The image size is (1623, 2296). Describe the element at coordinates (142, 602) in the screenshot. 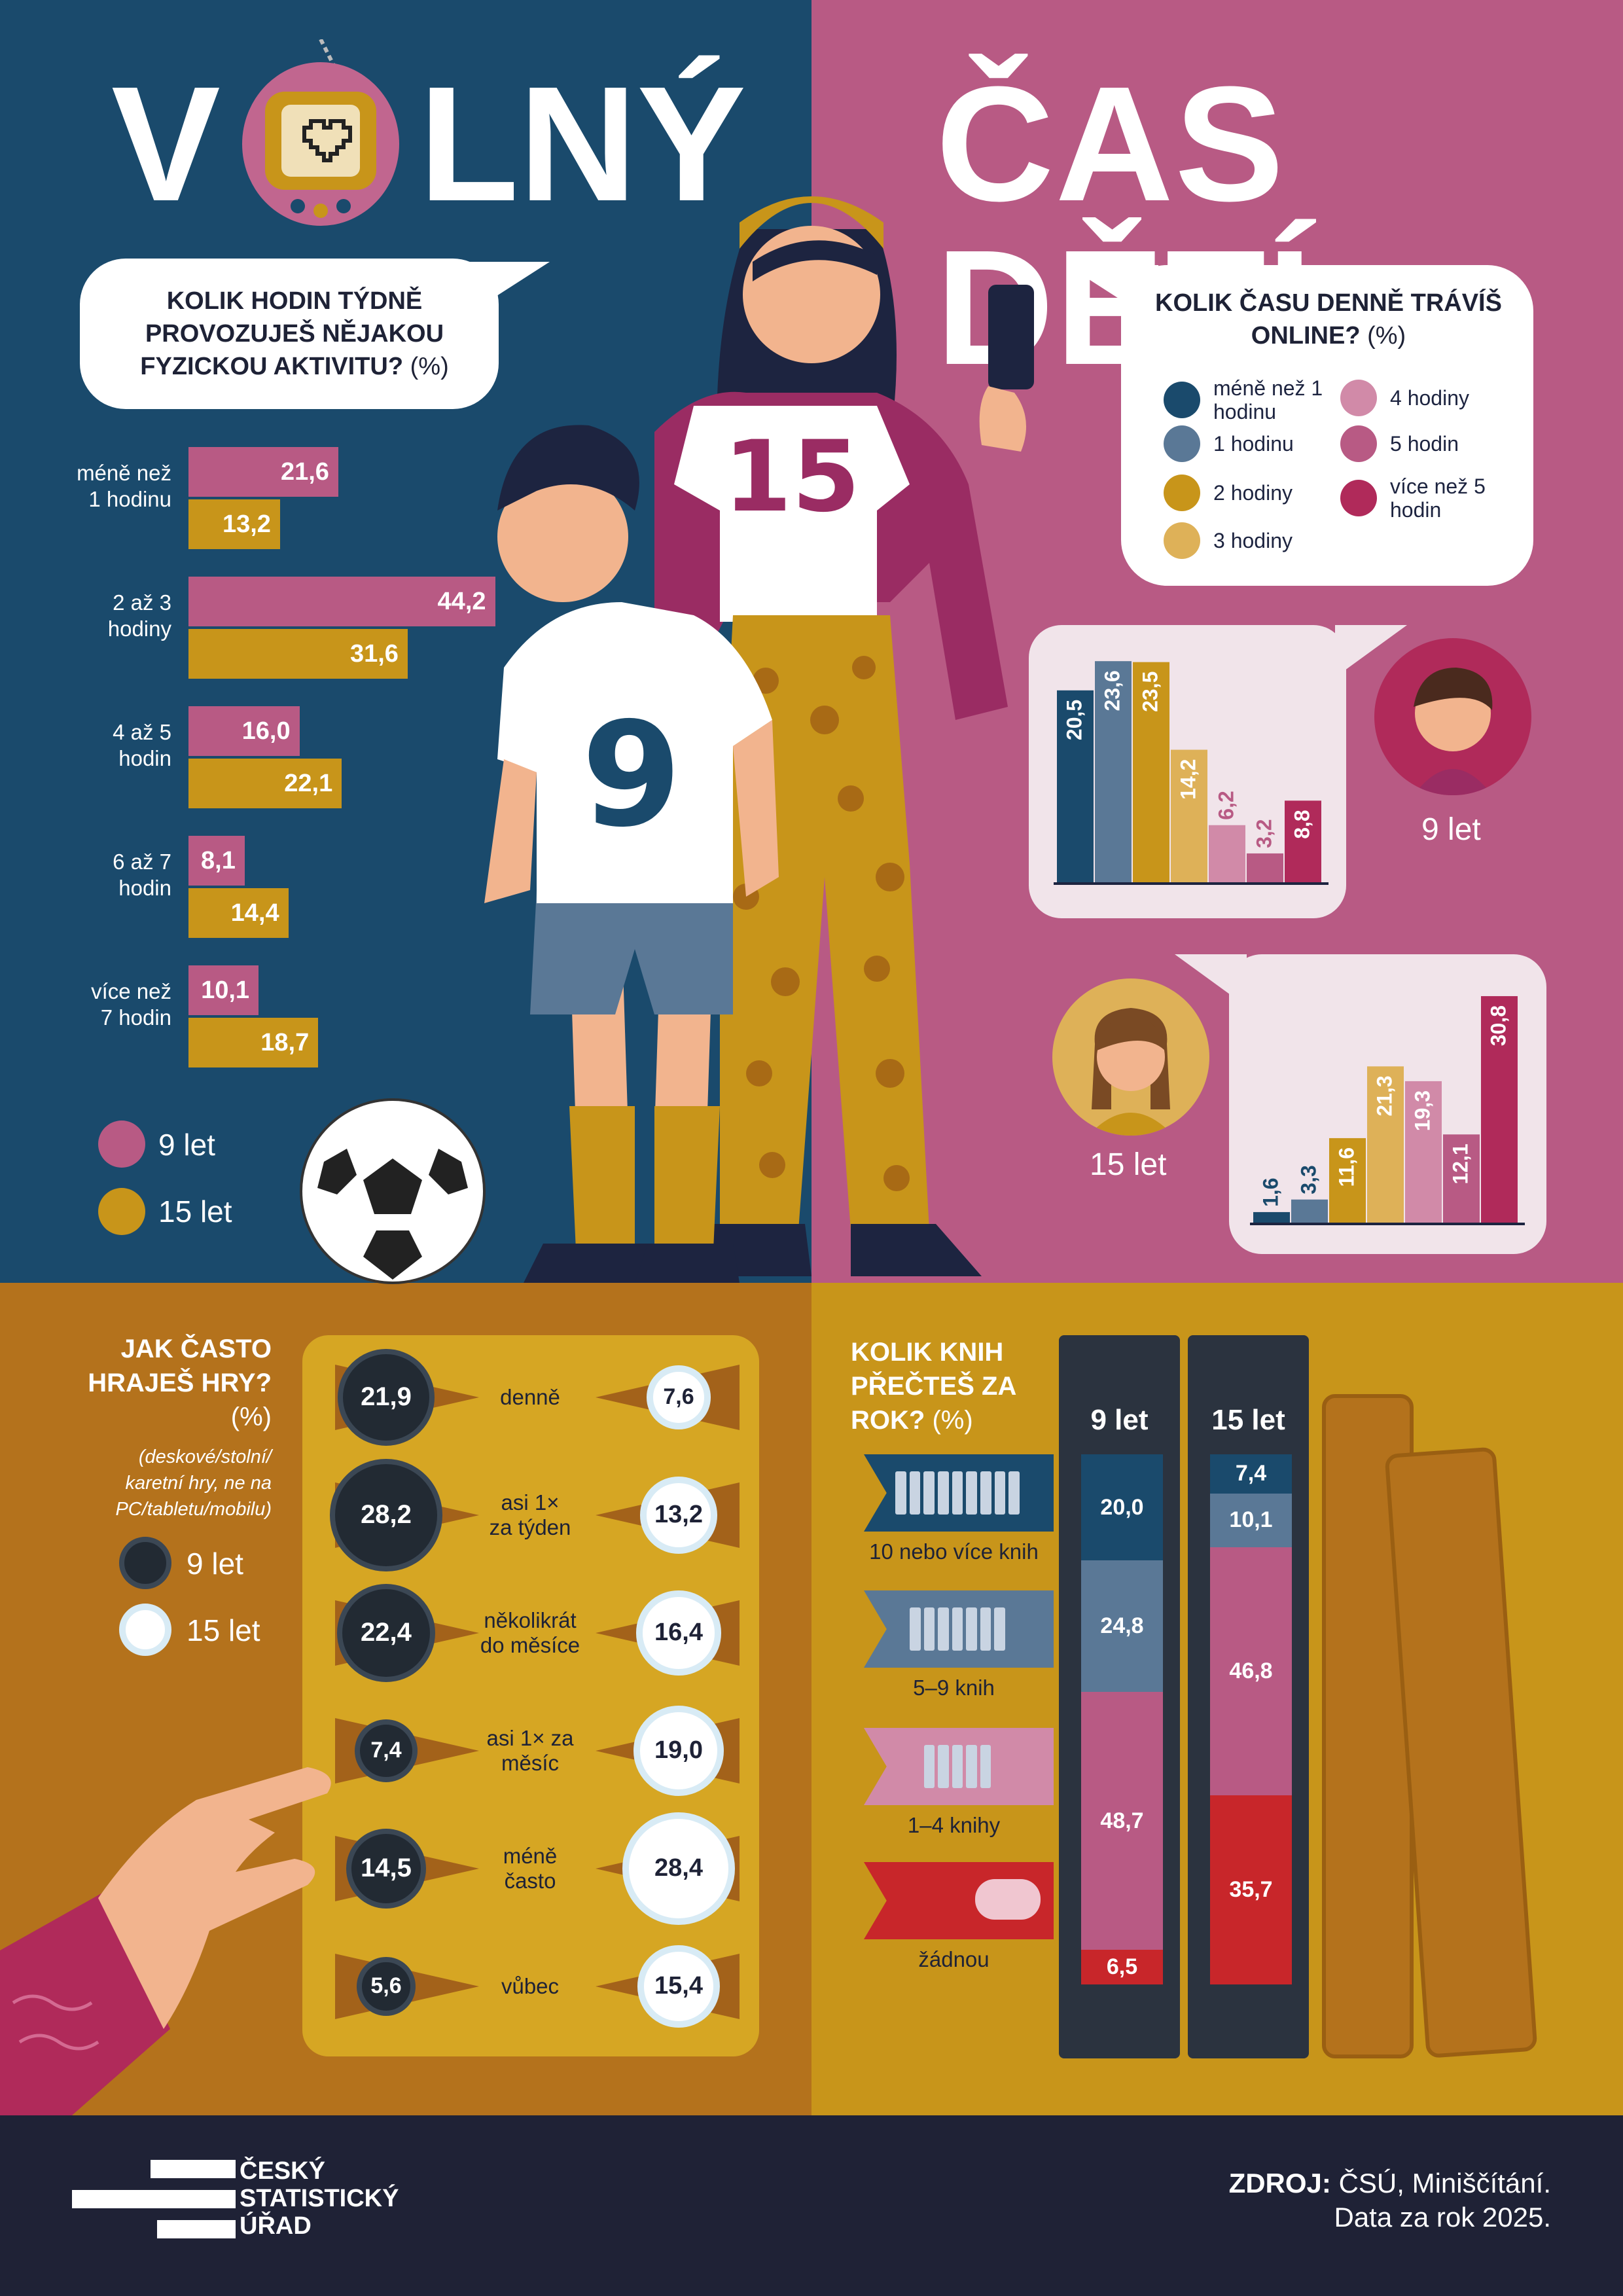

I see `q1-category-line: 2 až 3` at that location.